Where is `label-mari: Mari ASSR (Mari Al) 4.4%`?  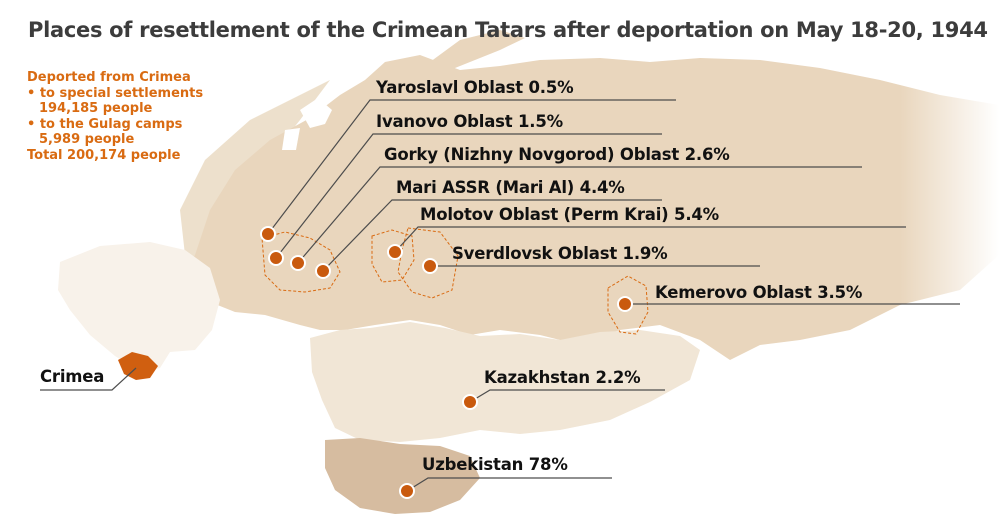 label-mari: Mari ASSR (Mari Al) 4.4% is located at coordinates (510, 187).